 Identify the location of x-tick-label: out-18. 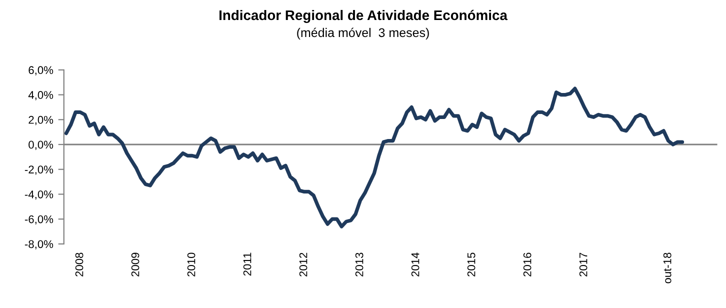
(667, 268).